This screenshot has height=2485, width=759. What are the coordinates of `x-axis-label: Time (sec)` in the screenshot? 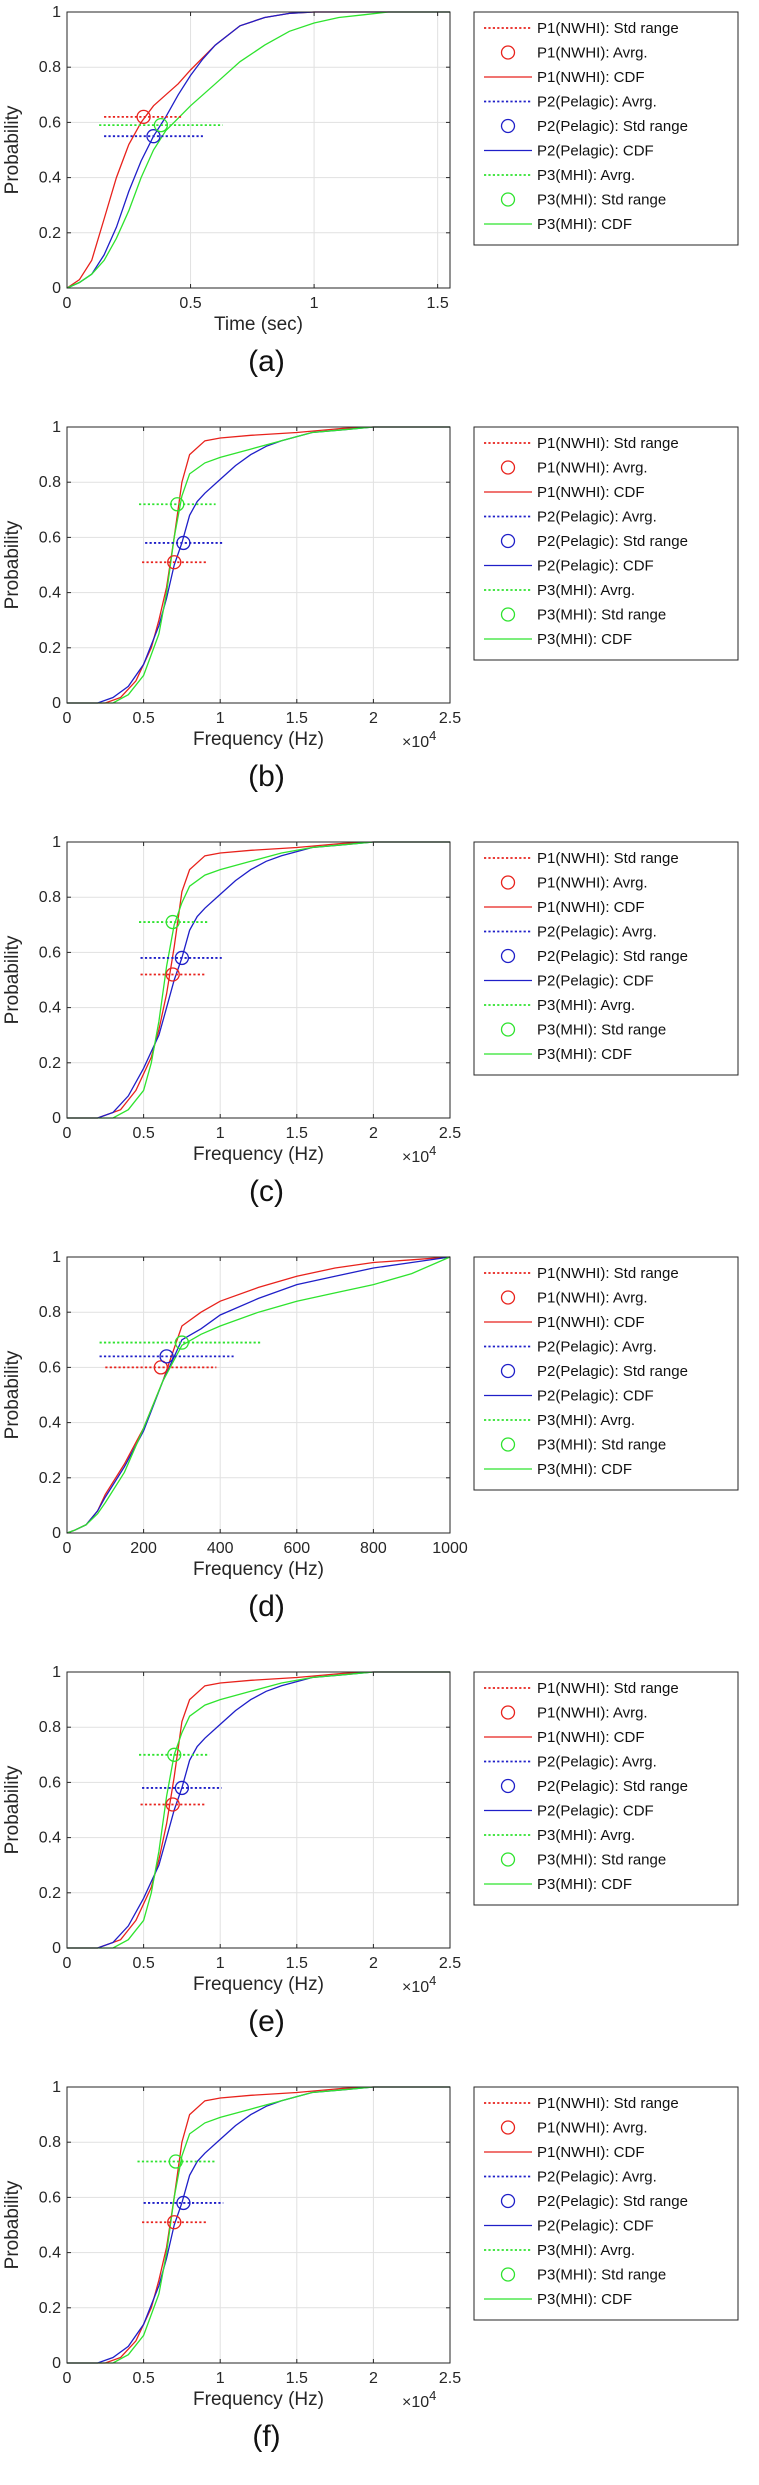 It's located at (258, 324).